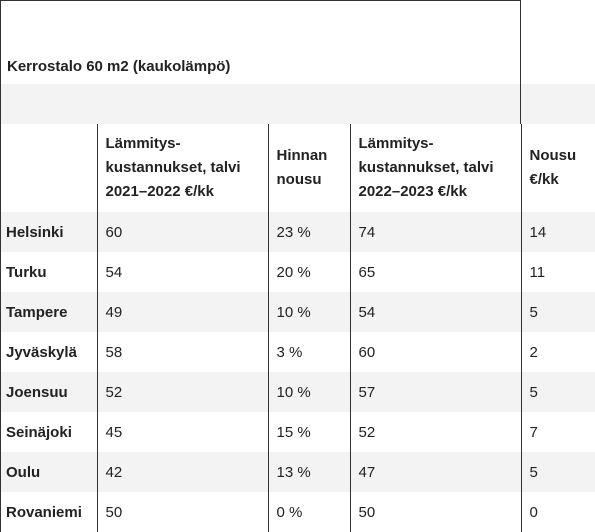 The height and width of the screenshot is (532, 595). Describe the element at coordinates (308, 512) in the screenshot. I see `cell-price-increase: 0 %` at that location.